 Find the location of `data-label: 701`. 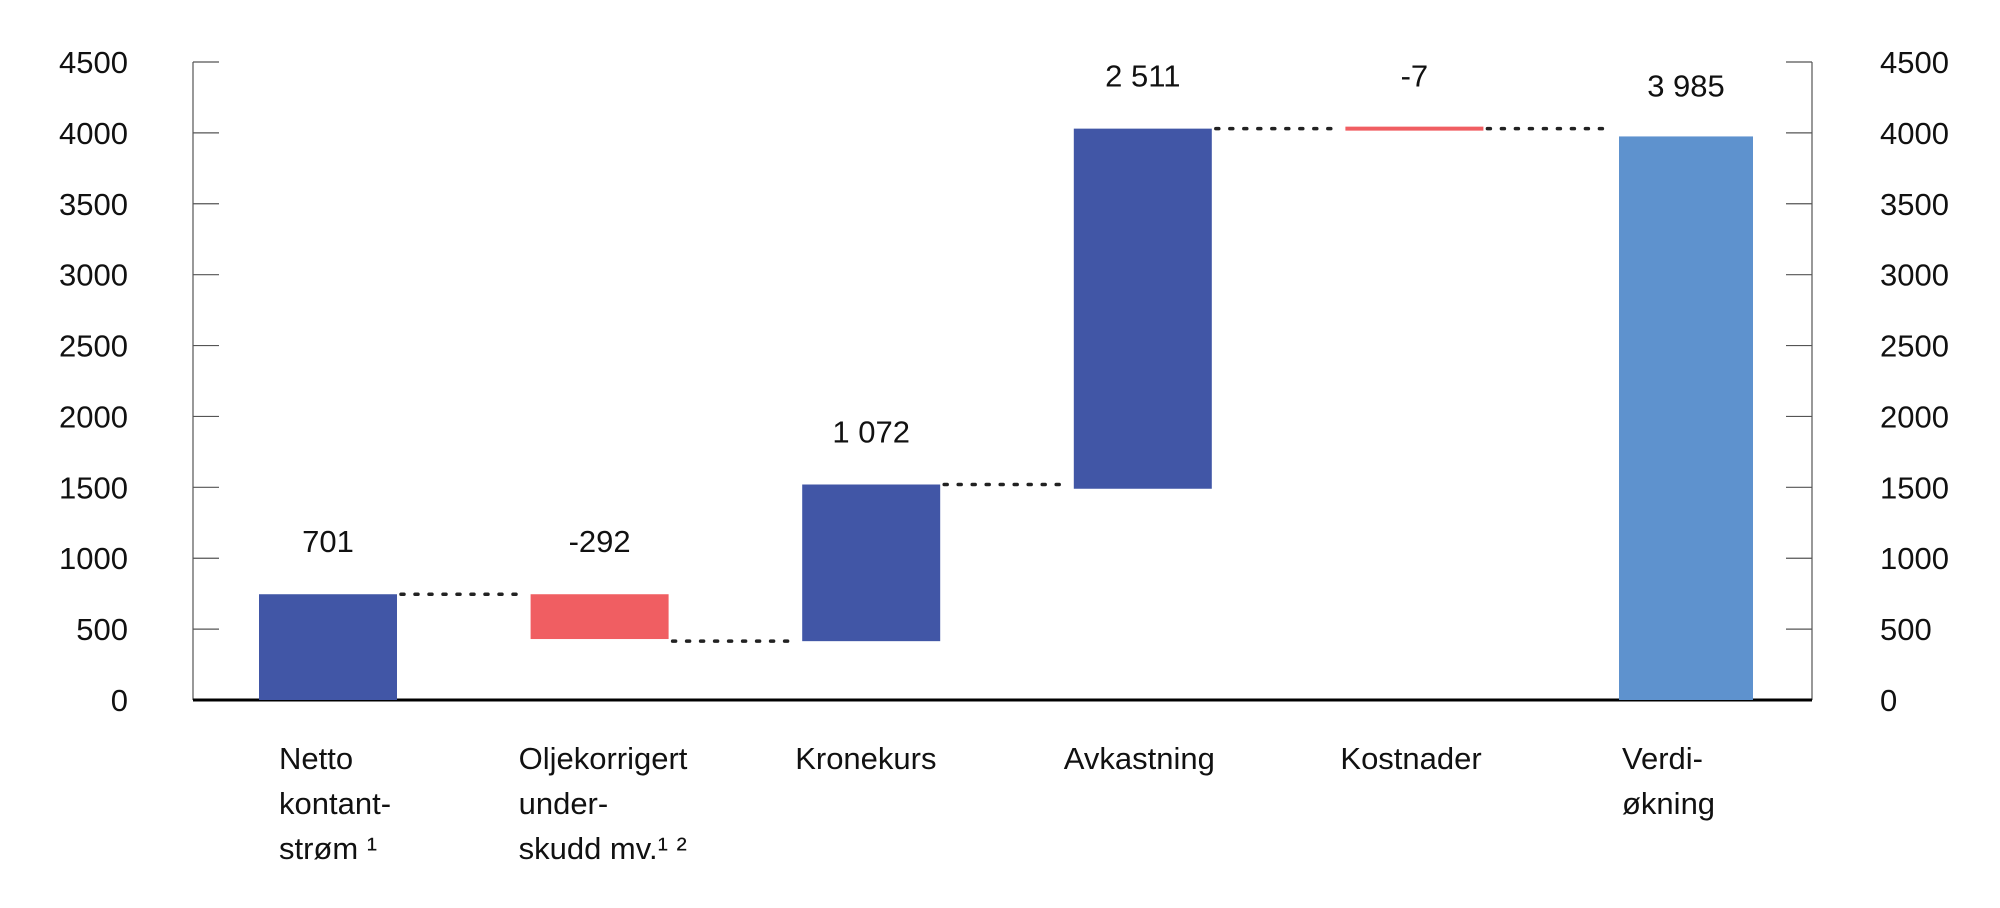

data-label: 701 is located at coordinates (328, 541).